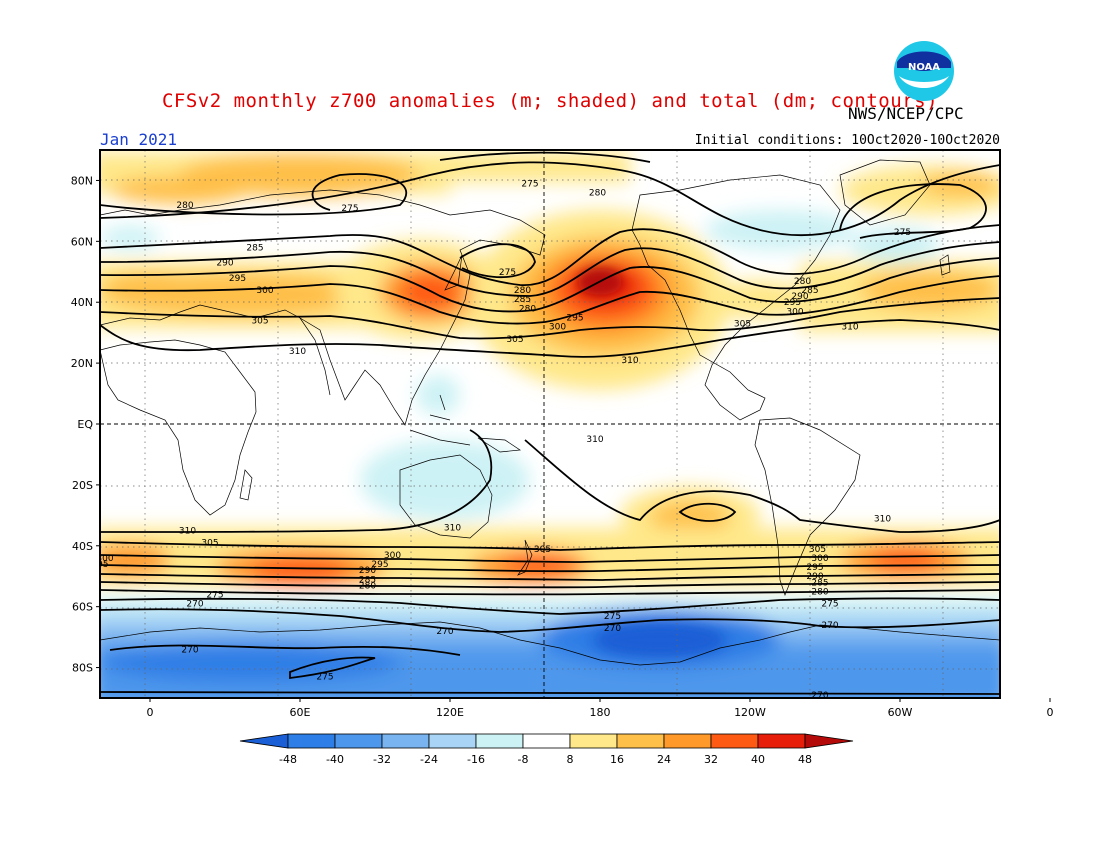 The image size is (1100, 850). I want to click on contour-arctic-lobe, so click(913, 211).